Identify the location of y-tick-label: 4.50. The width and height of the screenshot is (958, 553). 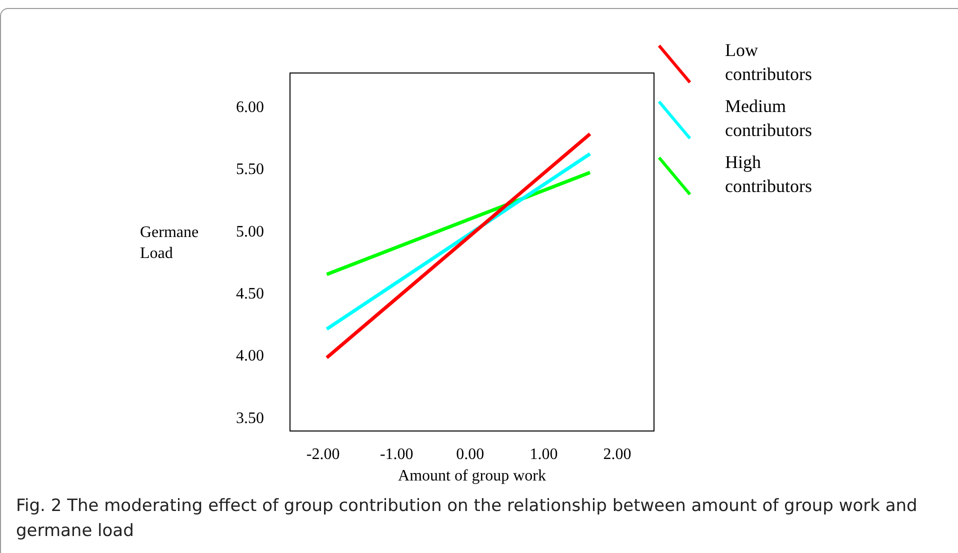
(250, 293).